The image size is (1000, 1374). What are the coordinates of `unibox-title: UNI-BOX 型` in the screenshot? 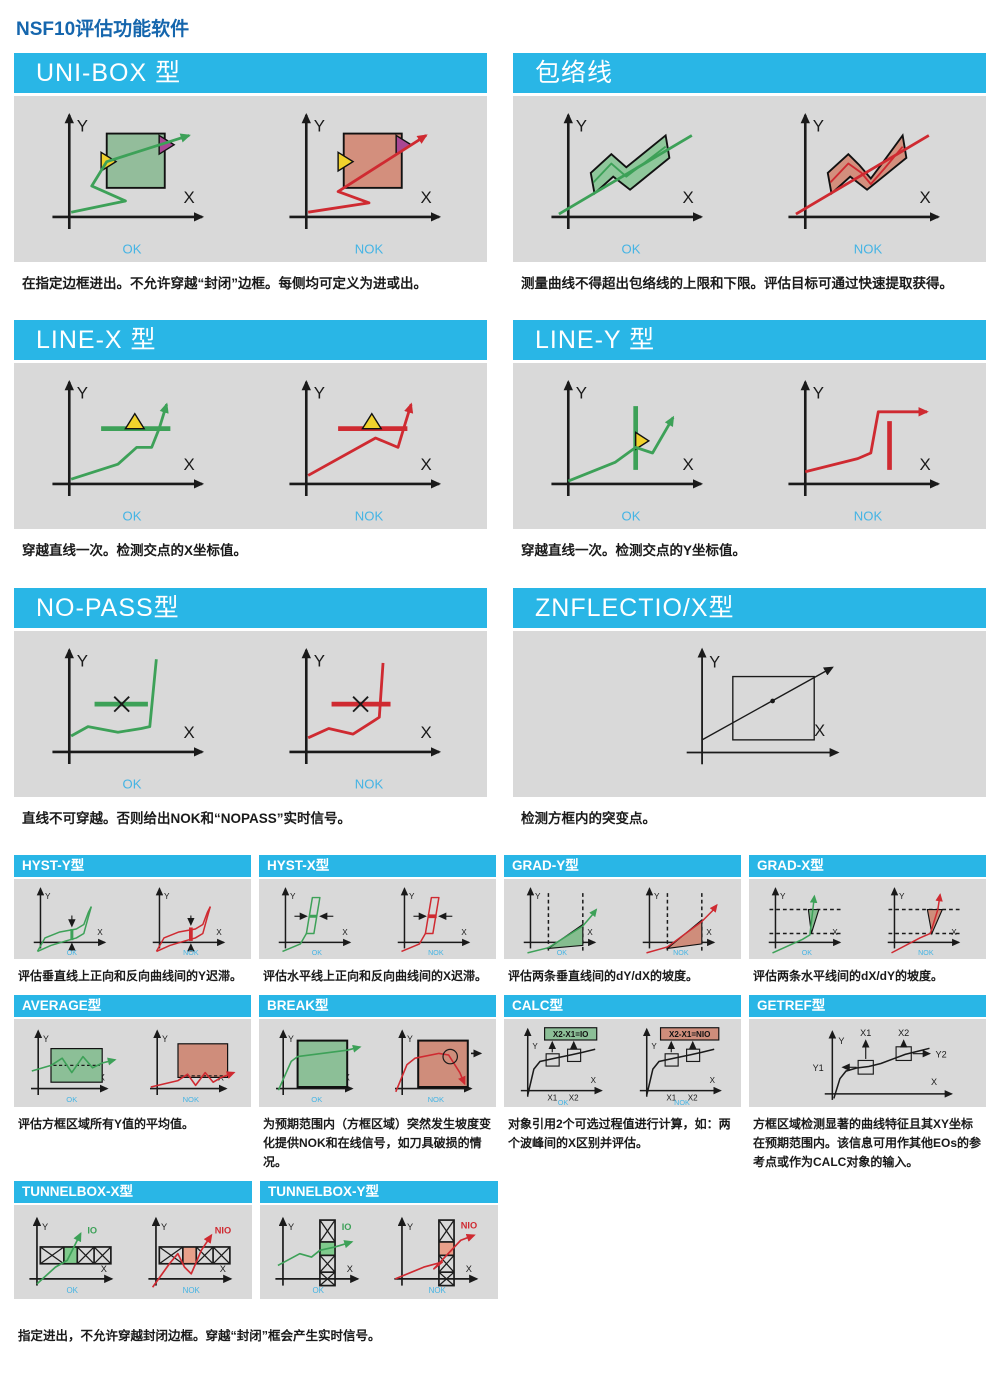 It's located at (109, 73).